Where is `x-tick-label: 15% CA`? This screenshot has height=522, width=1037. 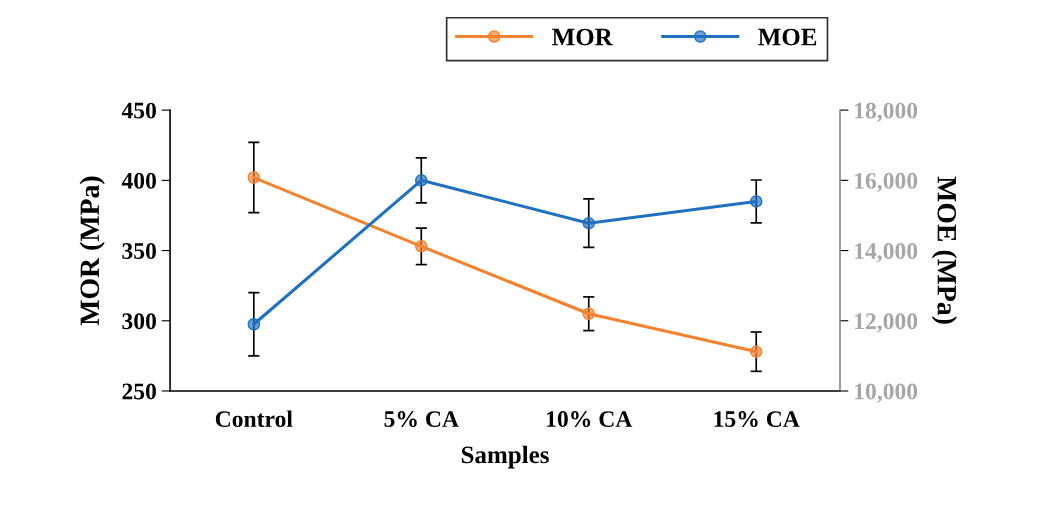 x-tick-label: 15% CA is located at coordinates (757, 419).